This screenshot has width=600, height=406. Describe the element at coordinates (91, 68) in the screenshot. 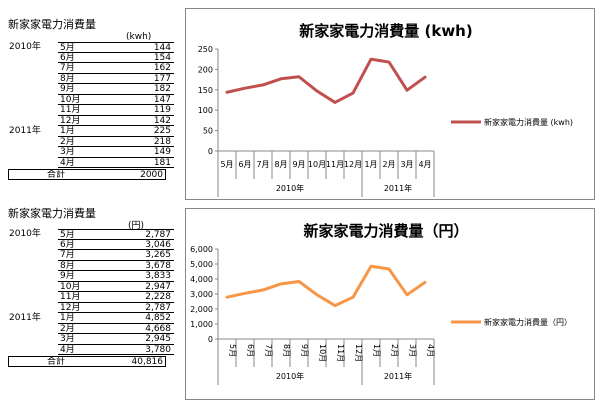

I see `table-row: 7月 162` at that location.